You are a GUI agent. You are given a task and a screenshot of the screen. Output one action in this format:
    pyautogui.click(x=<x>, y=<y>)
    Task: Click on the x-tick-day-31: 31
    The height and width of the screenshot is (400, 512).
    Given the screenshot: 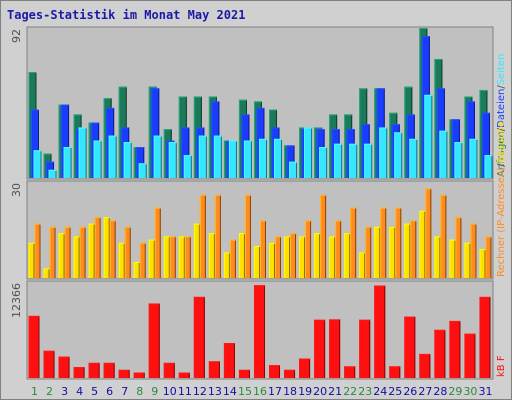 What is the action you would take?
    pyautogui.click(x=485, y=391)
    